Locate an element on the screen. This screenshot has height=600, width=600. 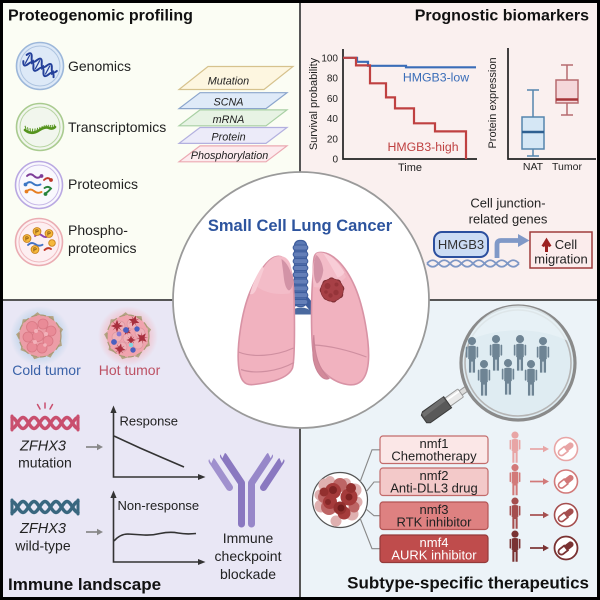
svg-text: Immune is located at coordinates (248, 538).